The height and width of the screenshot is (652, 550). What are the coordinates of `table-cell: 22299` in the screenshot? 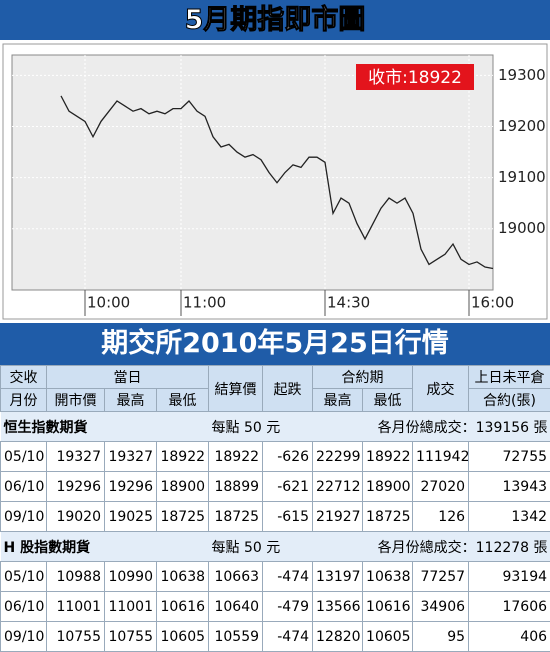 It's located at (338, 457).